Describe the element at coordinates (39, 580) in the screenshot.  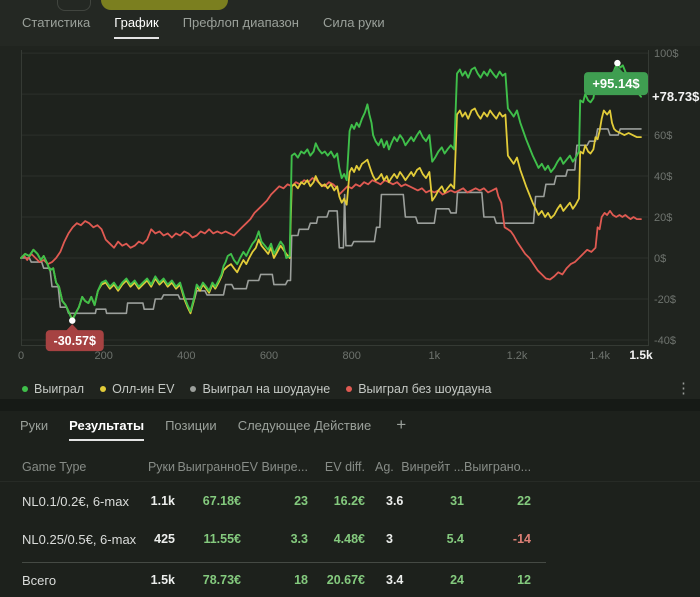
I see `table-cell: Всего` at that location.